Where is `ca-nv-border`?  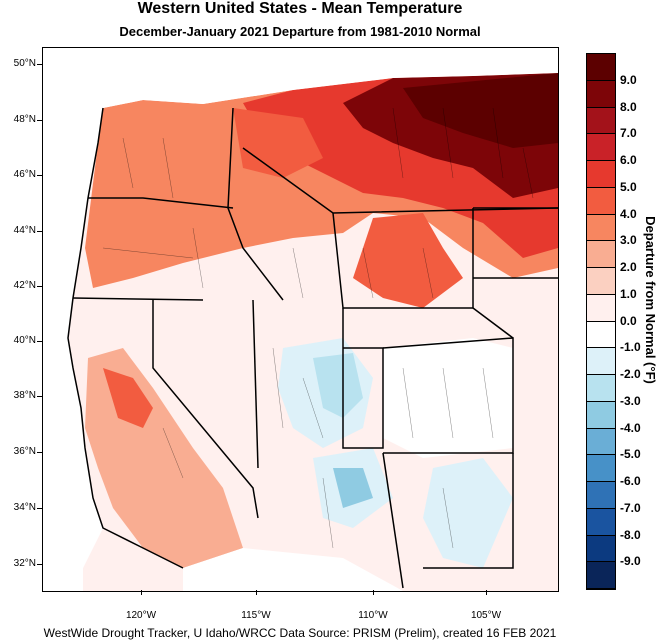
ca-nv-border is located at coordinates (205, 409).